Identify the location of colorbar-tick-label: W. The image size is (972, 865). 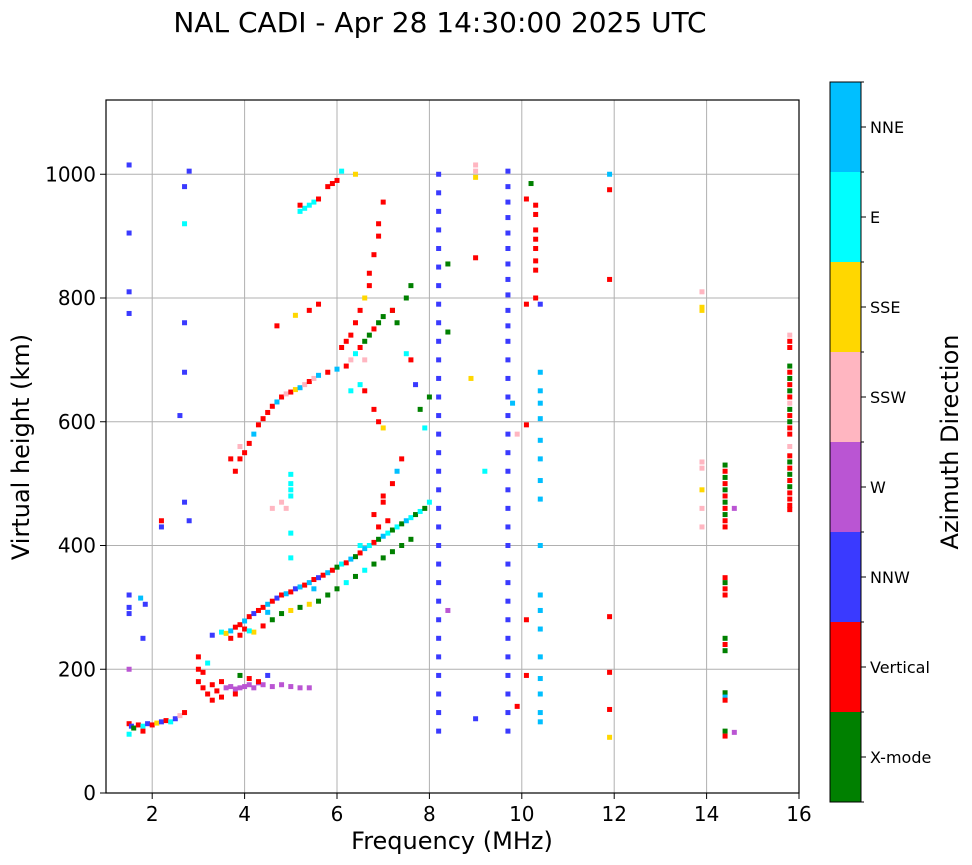
(878, 487).